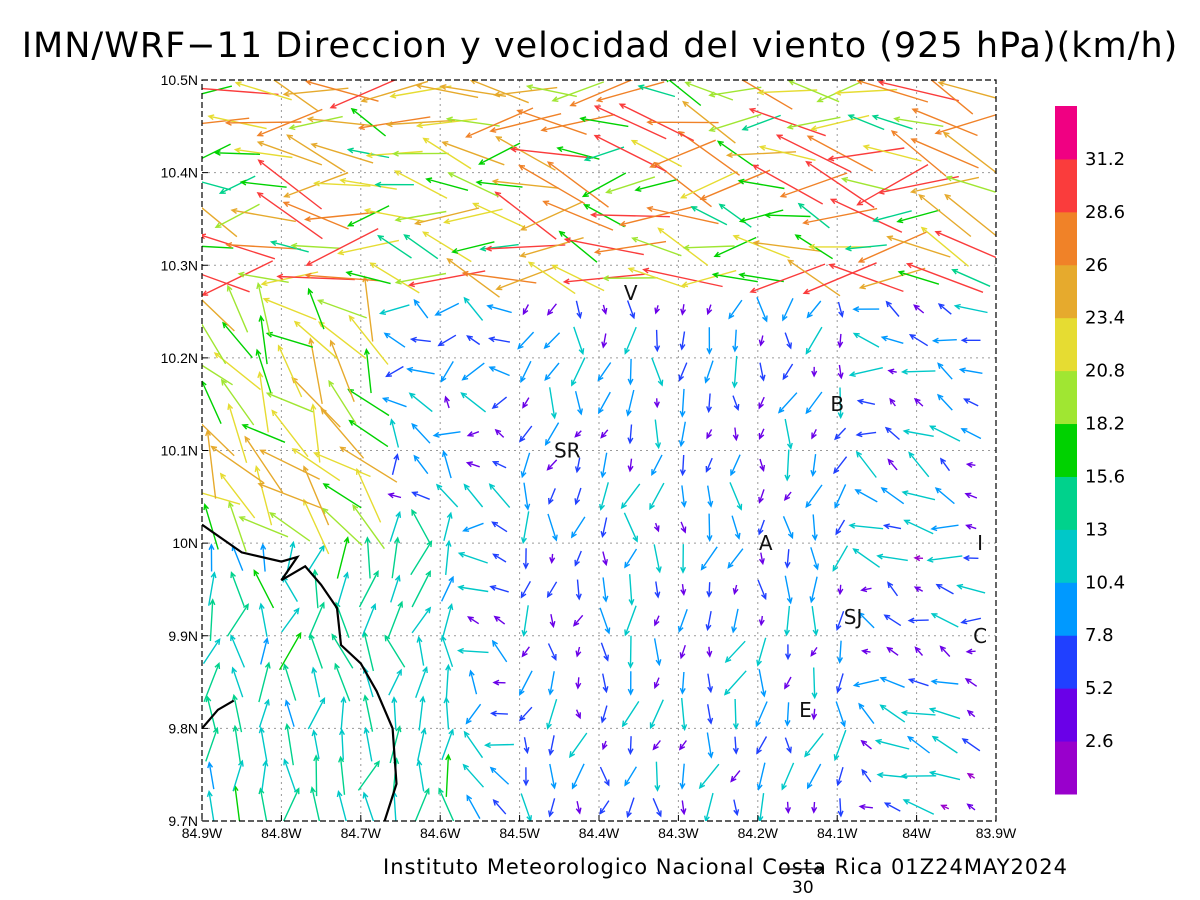 This screenshot has width=1200, height=900. What do you see at coordinates (853, 617) in the screenshot?
I see `city-label: SJ` at bounding box center [853, 617].